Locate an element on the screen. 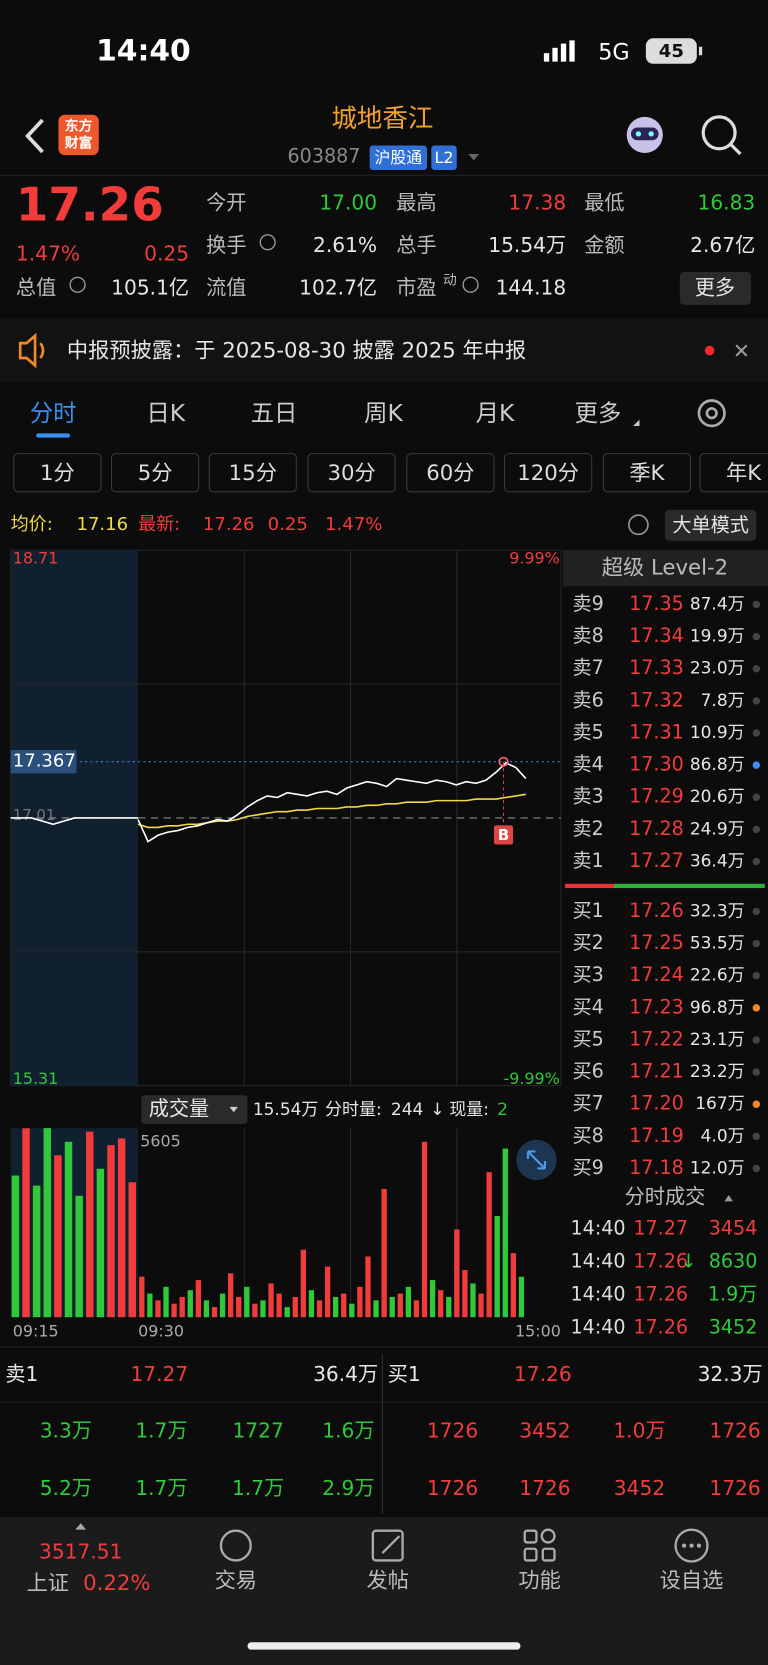 This screenshot has width=768, height=1665. tab: 分时 is located at coordinates (53, 413).